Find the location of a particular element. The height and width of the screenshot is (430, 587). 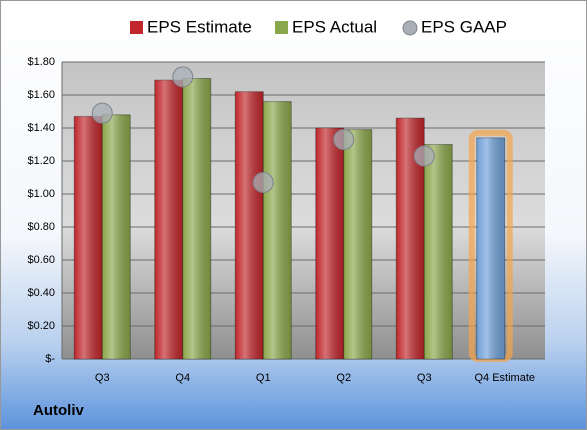

y-tick-label: $1.60 is located at coordinates (41, 95).